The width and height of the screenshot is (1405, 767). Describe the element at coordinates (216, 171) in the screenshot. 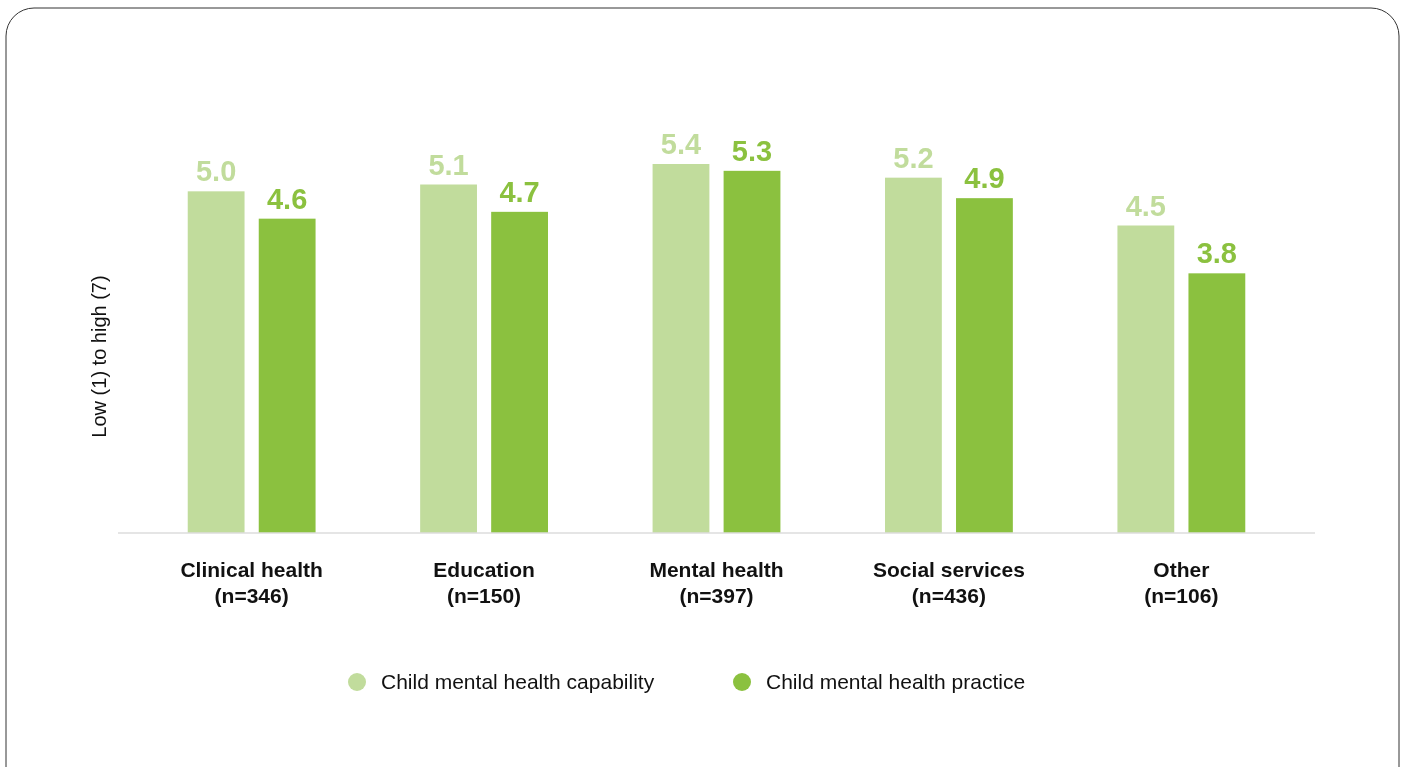

I see `data-label: 5.0` at that location.